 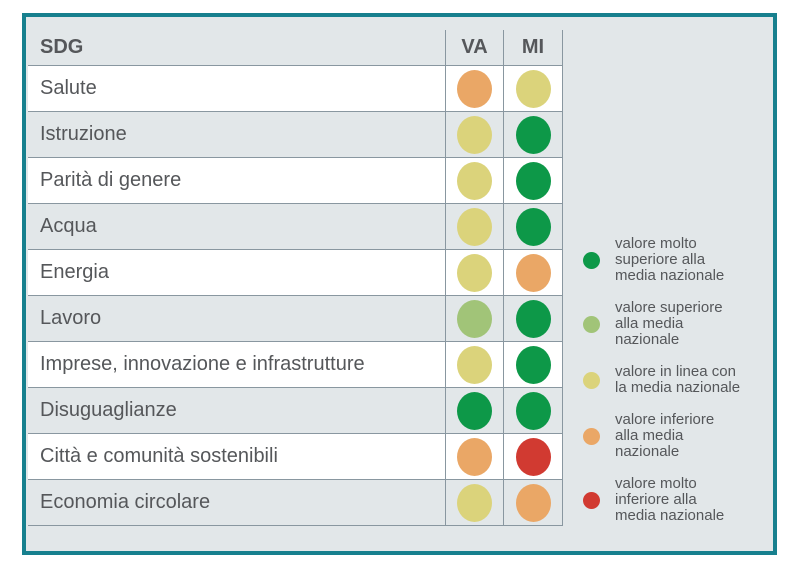 What do you see at coordinates (474, 48) in the screenshot?
I see `header-cell-va: VA` at bounding box center [474, 48].